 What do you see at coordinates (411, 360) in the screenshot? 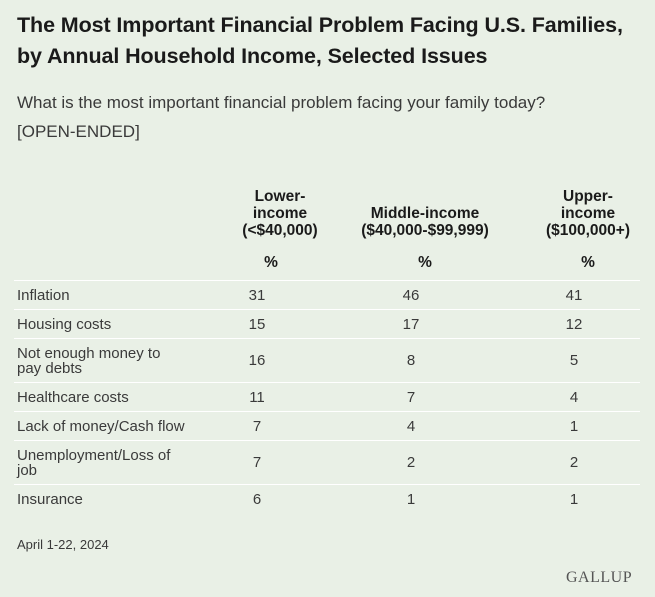
I see `cell-value: 8` at bounding box center [411, 360].